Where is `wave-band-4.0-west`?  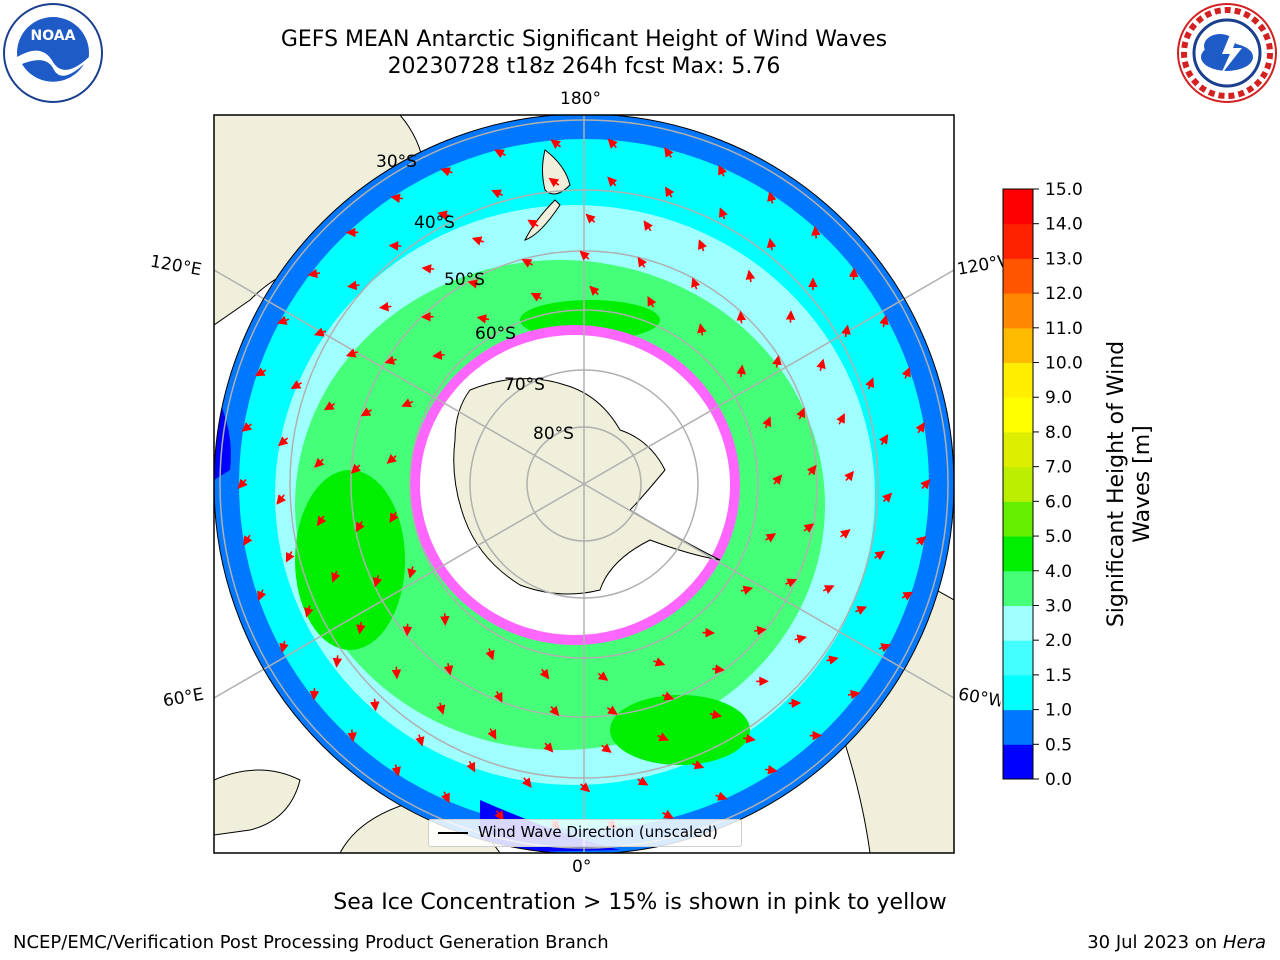
wave-band-4.0-west is located at coordinates (350, 560).